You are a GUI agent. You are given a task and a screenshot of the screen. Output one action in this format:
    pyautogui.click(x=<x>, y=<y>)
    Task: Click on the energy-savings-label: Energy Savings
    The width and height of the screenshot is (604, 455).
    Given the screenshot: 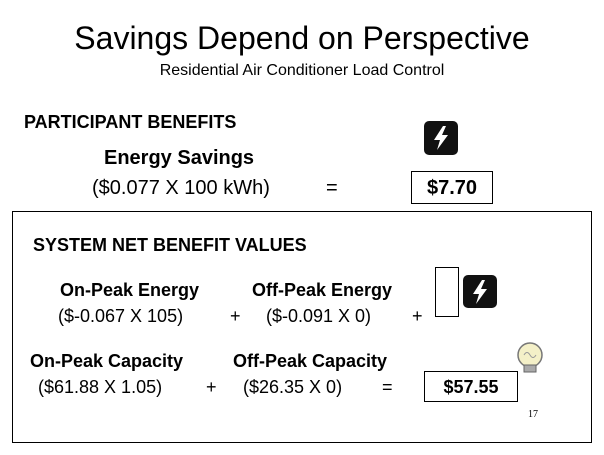 What is the action you would take?
    pyautogui.click(x=179, y=158)
    